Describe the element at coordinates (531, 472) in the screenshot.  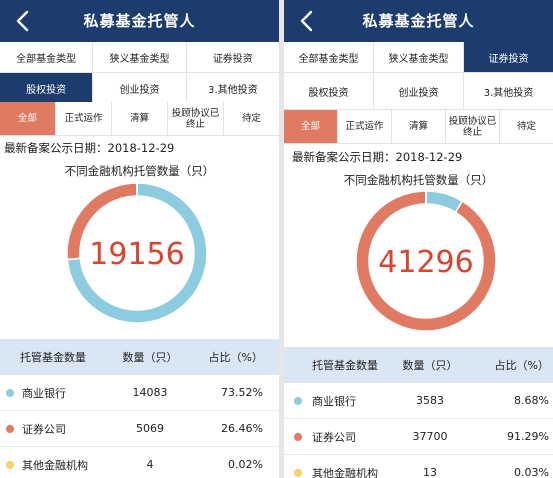
I see `row-share: 0.03%` at that location.